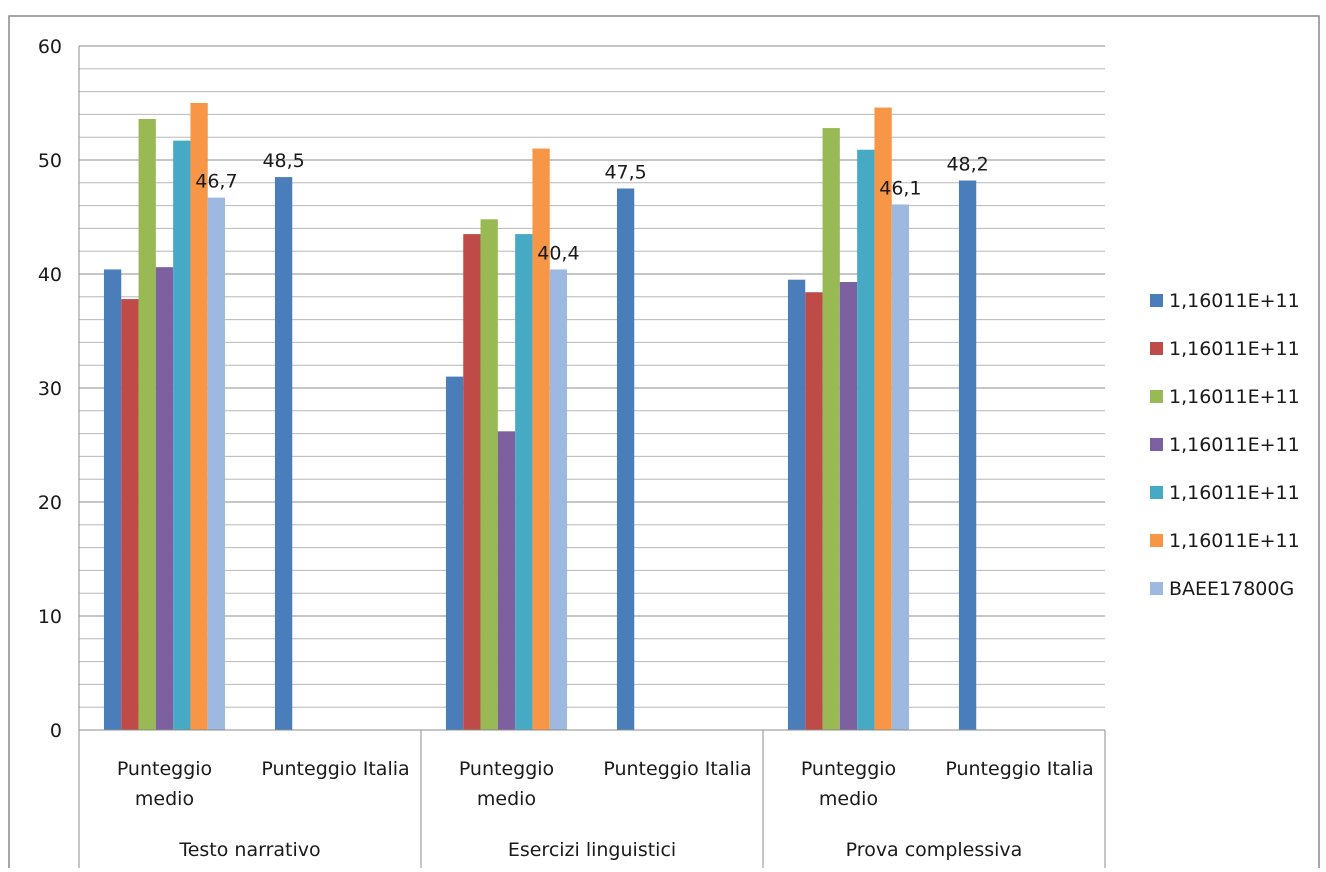 The image size is (1326, 872). What do you see at coordinates (592, 207) in the screenshot?
I see `data-labels: 48,5 47,5 48,2 46,7 40,4 46,1` at bounding box center [592, 207].